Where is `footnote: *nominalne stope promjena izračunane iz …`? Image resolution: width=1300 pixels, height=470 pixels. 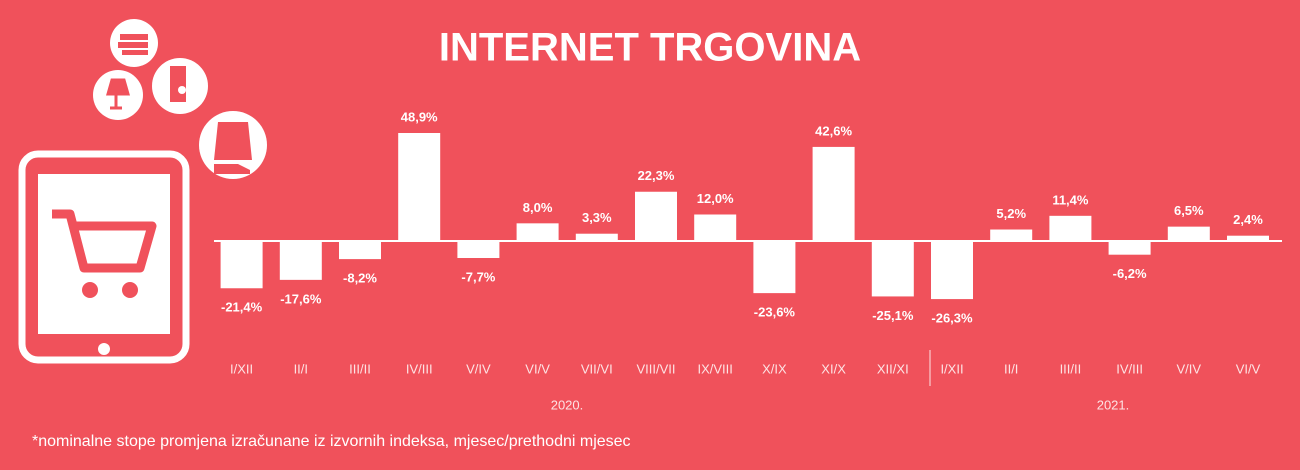
footnote: *nominalne stope promjena izračunane iz … is located at coordinates (331, 441).